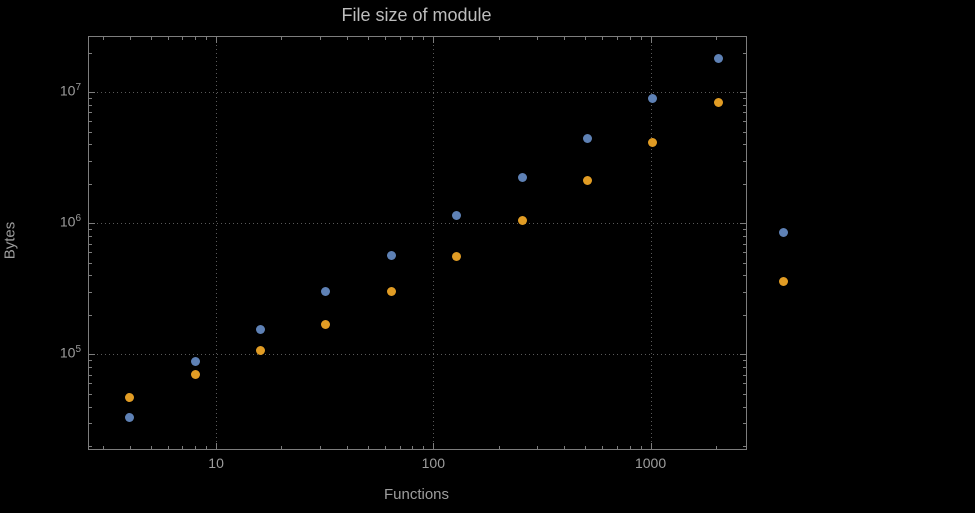 The height and width of the screenshot is (513, 975). What do you see at coordinates (78, 219) in the screenshot?
I see `y-tick-label-exponent: 6` at bounding box center [78, 219].